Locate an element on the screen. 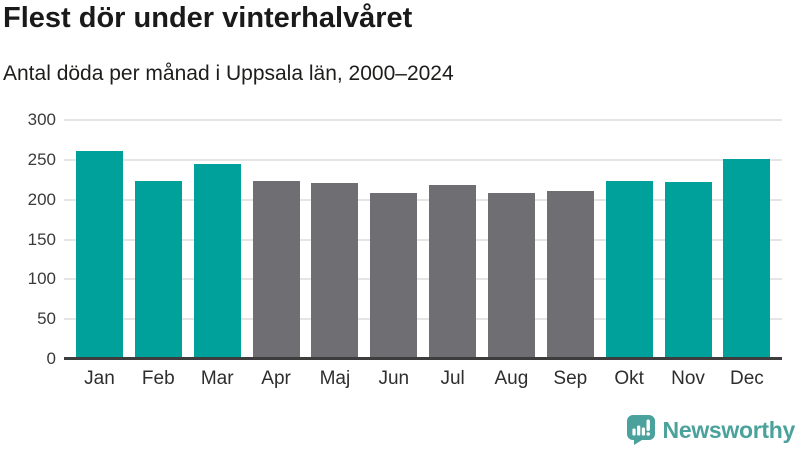 The width and height of the screenshot is (800, 450). newsworthy-logo: Newsworthy is located at coordinates (711, 430).